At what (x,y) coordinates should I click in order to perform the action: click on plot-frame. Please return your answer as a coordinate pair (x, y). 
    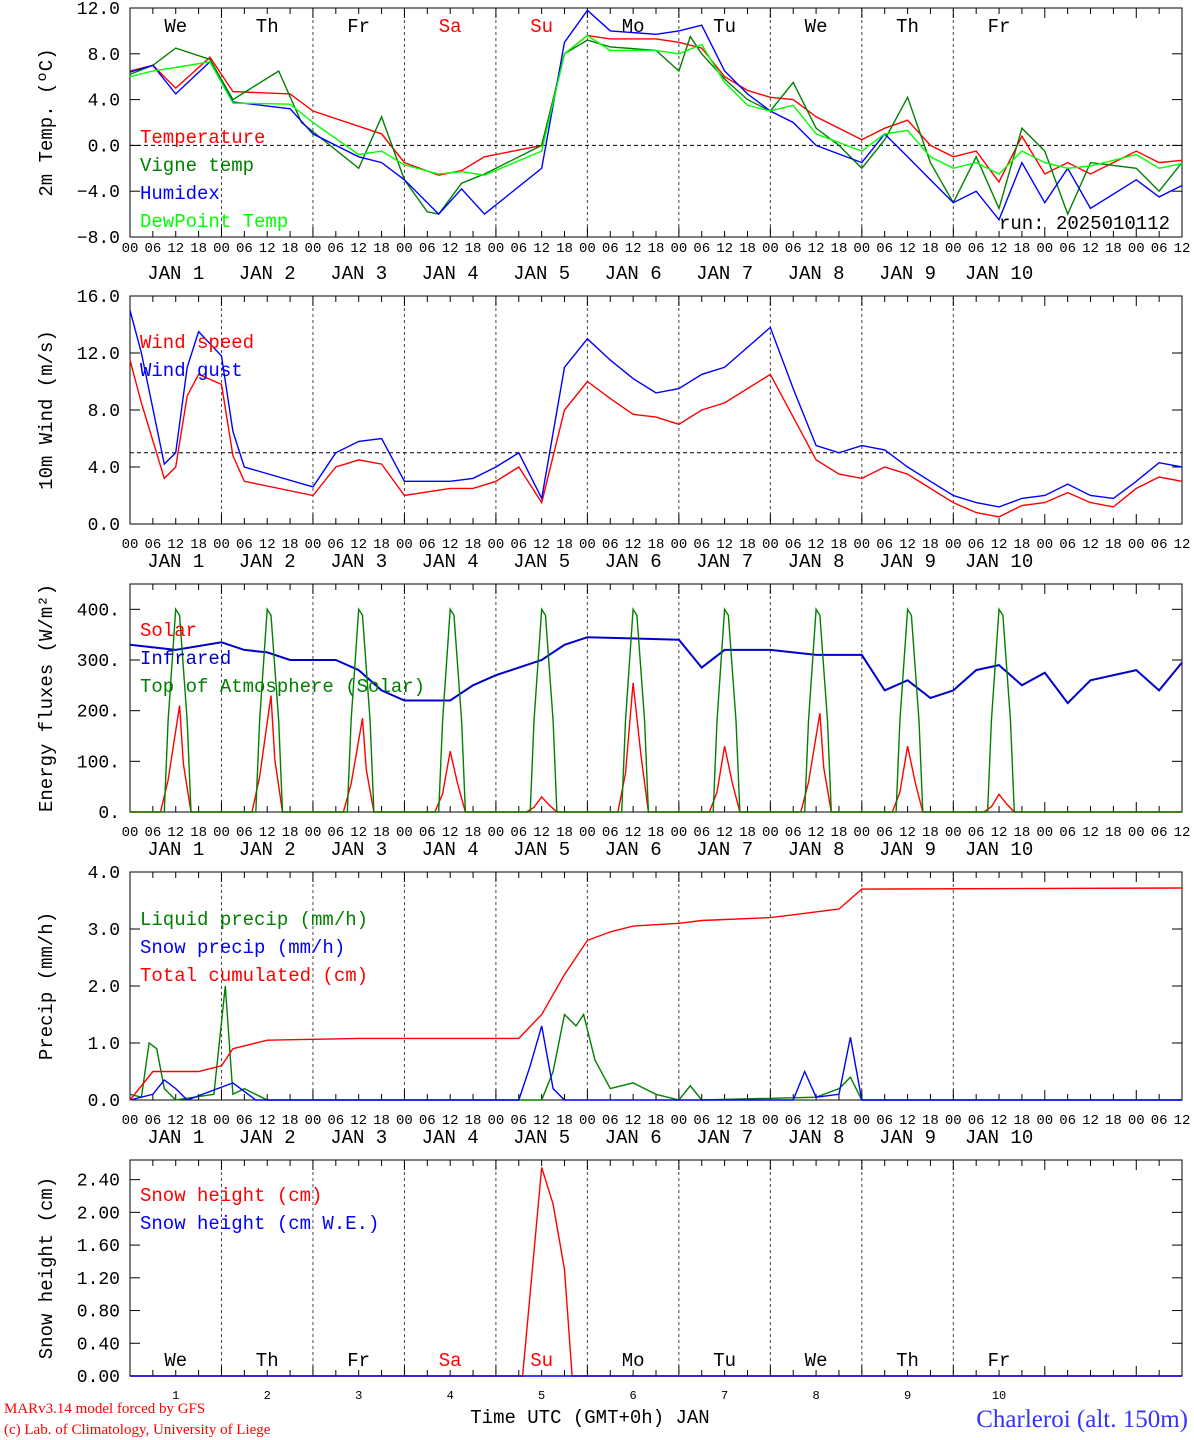
    Looking at the image, I should click on (656, 122).